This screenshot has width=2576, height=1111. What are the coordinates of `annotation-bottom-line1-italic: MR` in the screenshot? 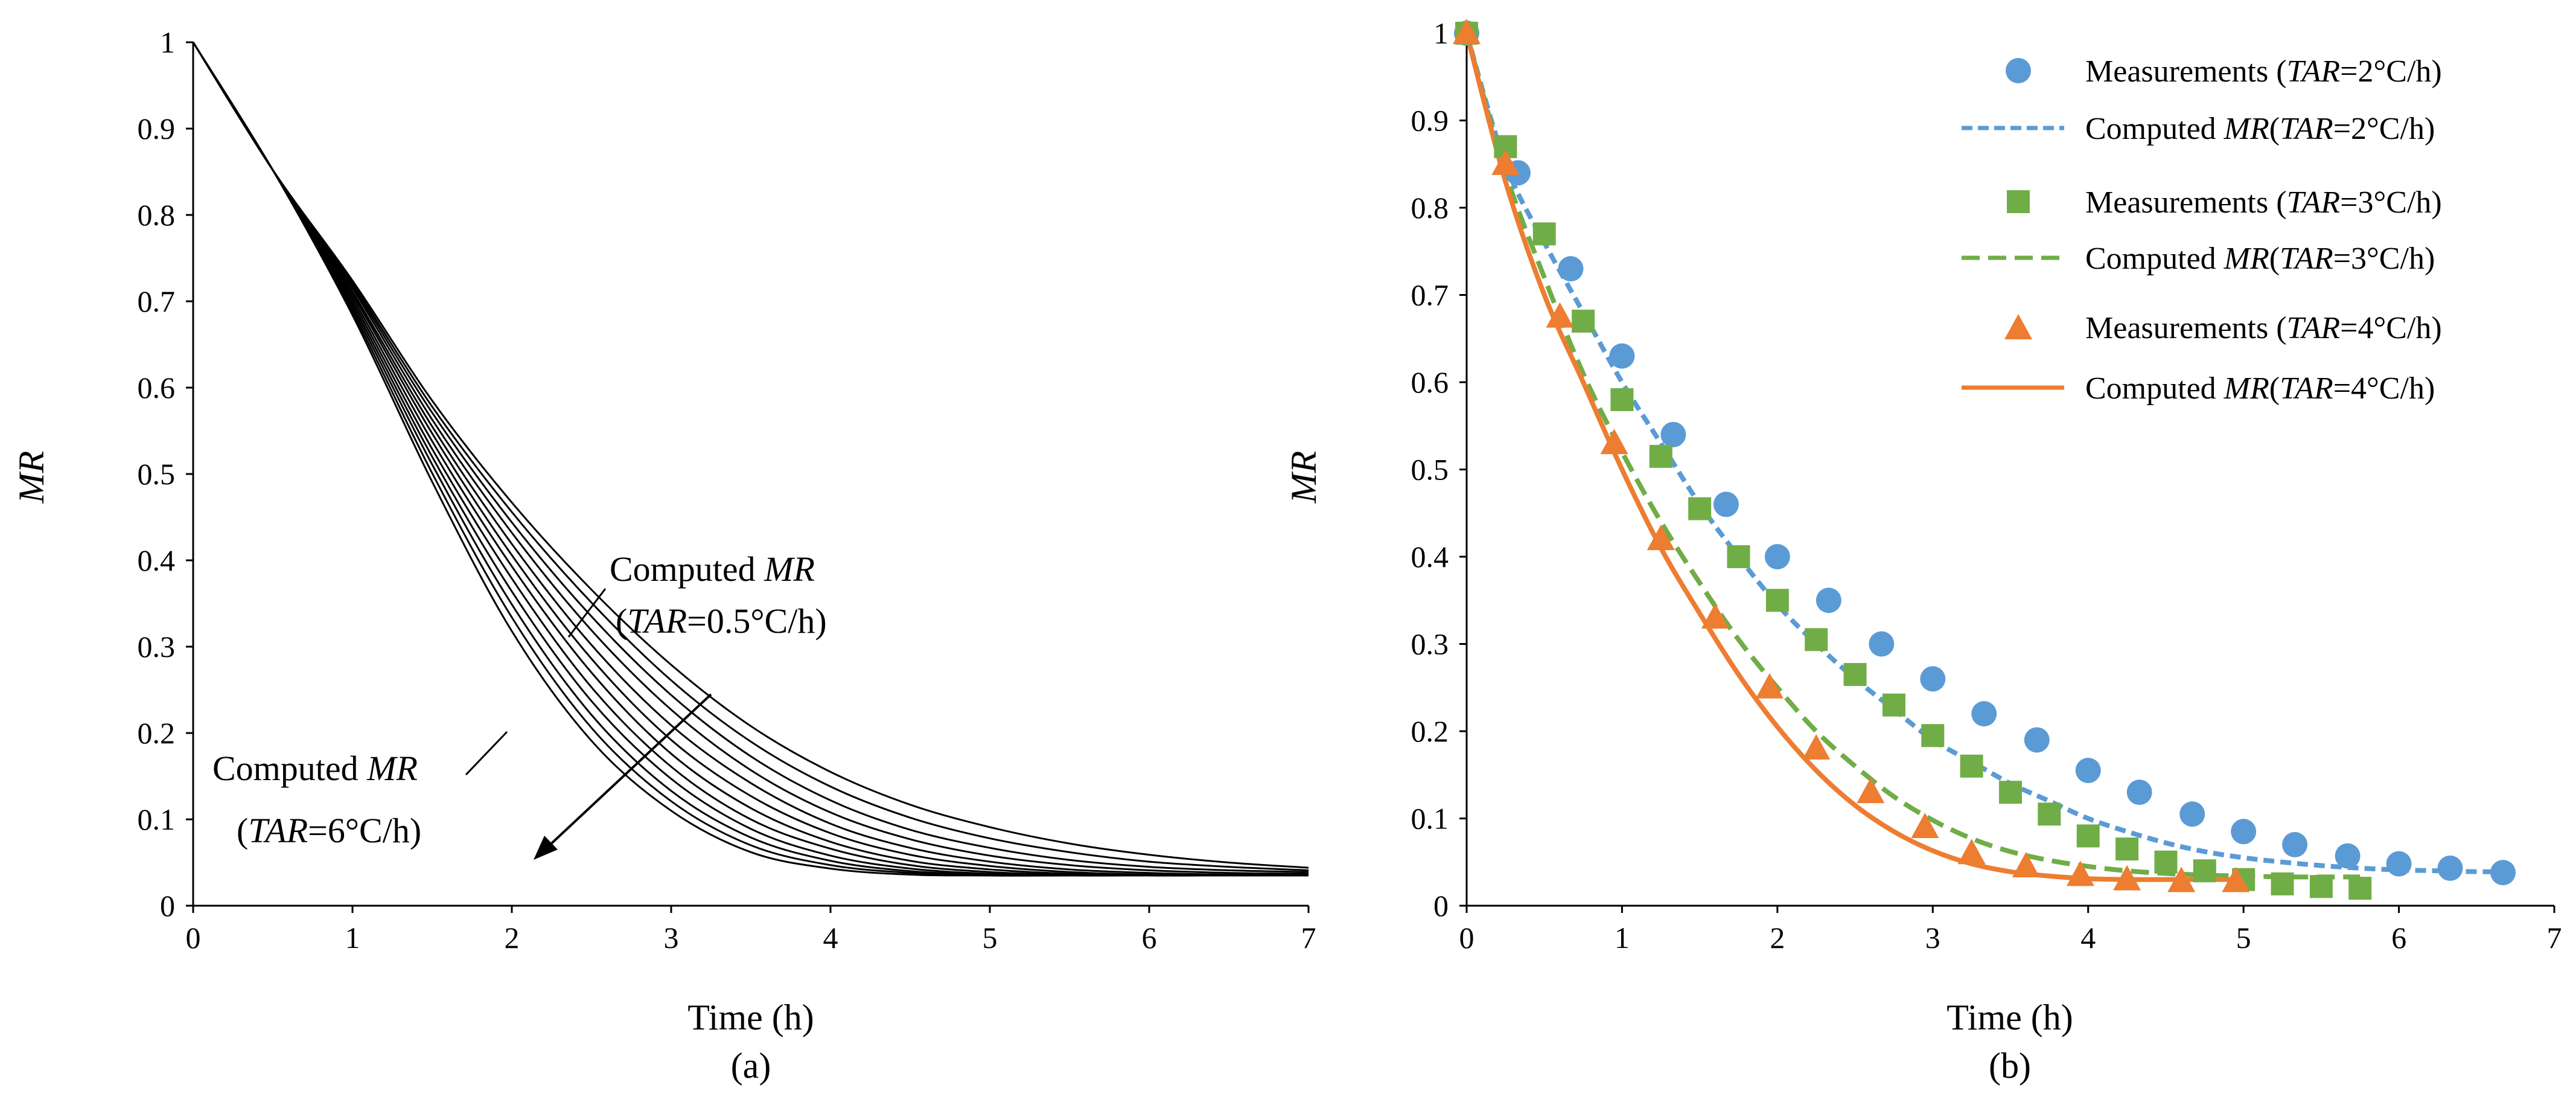 It's located at (392, 768).